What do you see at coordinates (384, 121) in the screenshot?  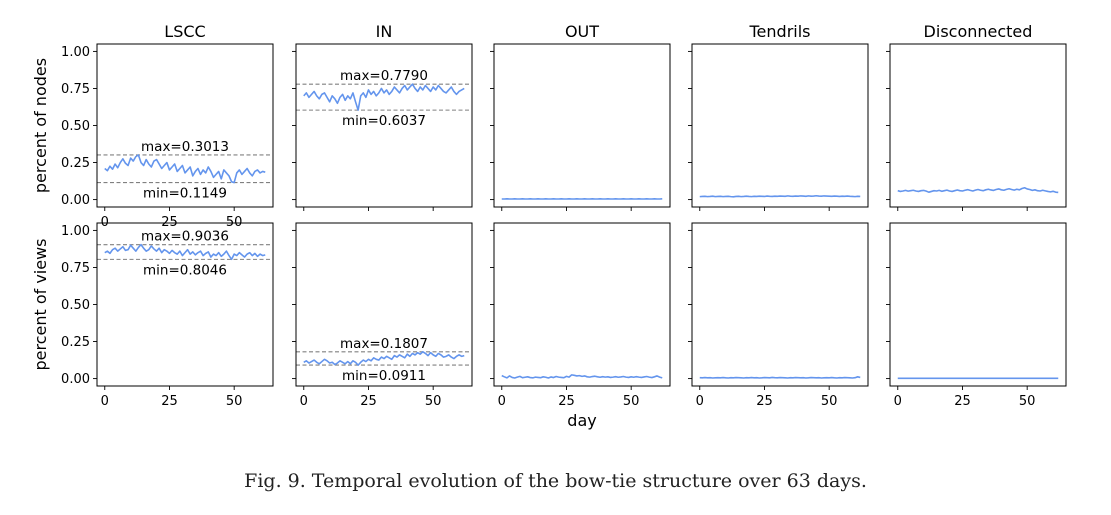 I see `min-annotation: min=0.6037` at bounding box center [384, 121].